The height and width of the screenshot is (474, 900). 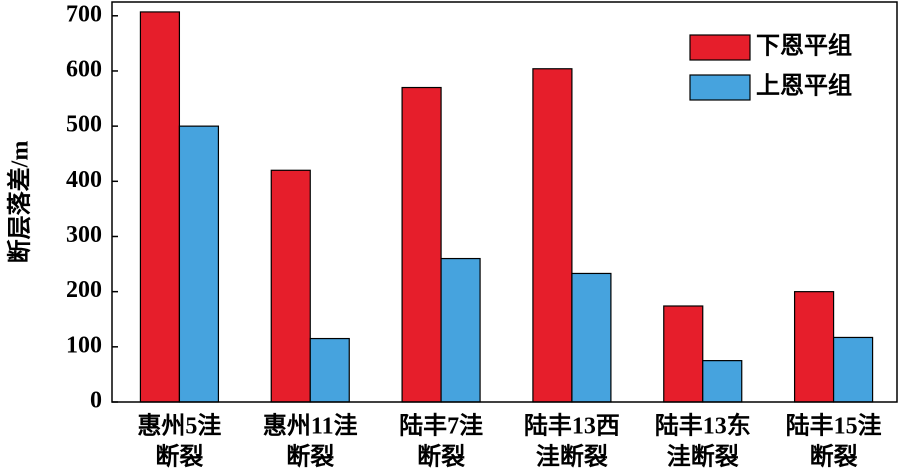 I want to click on y-tick-label: 100, so click(x=84, y=345).